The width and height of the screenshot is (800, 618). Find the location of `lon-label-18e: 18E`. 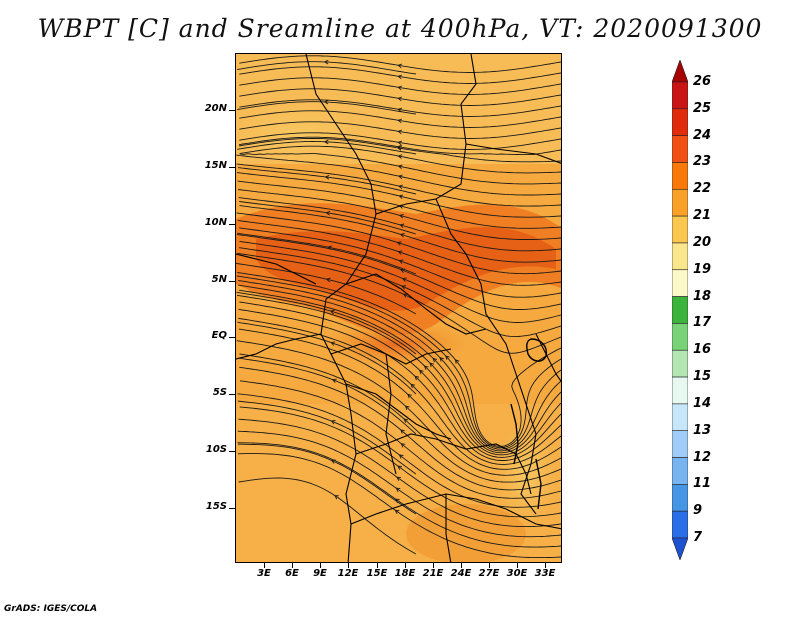

lon-label-18e: 18E is located at coordinates (405, 573).